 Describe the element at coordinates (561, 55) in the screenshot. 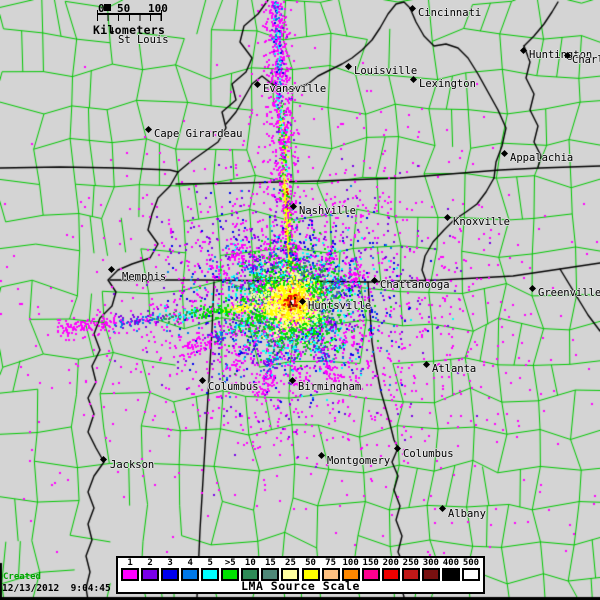

I see `city-label-huntington: Huntington` at that location.